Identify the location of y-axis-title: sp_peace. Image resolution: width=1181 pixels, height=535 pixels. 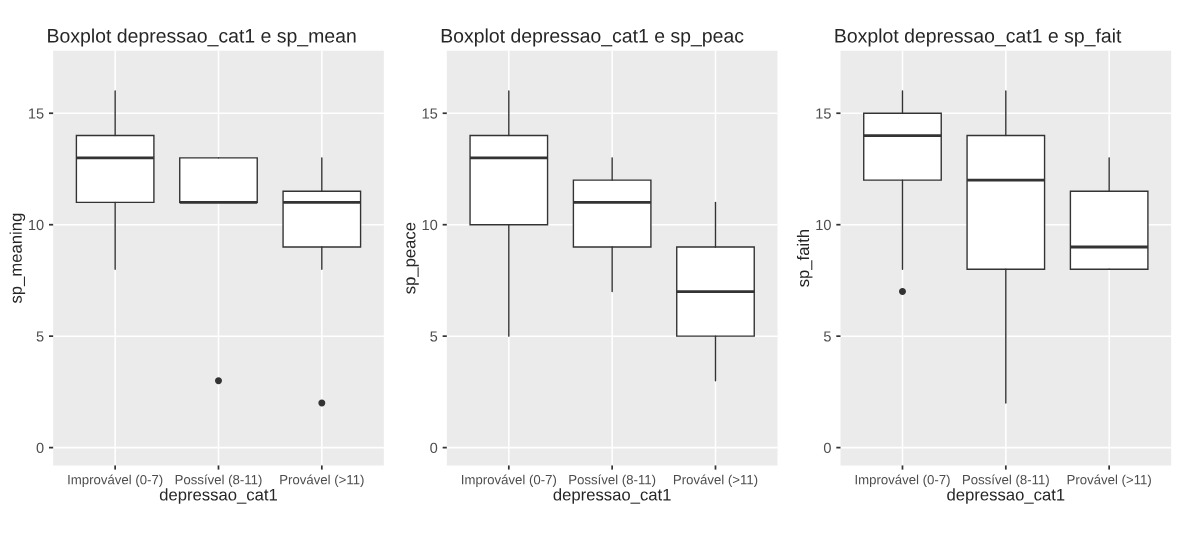
(412, 258).